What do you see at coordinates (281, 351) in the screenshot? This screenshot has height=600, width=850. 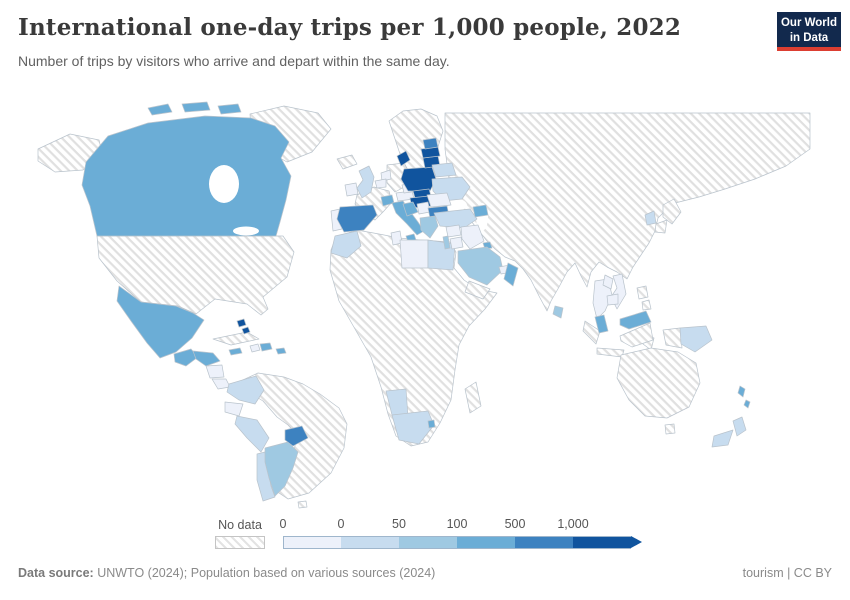 I see `country-puerto-rico` at bounding box center [281, 351].